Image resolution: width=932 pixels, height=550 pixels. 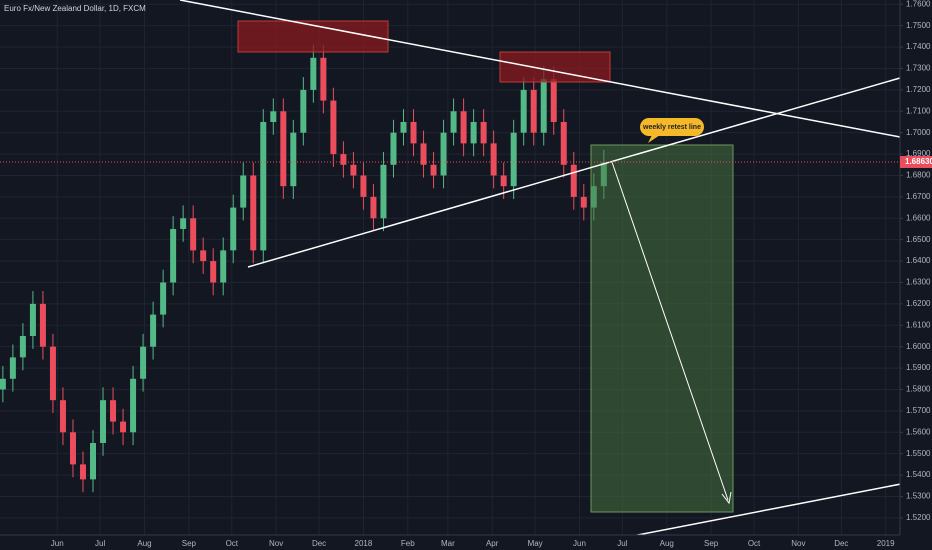 I want to click on forecast-arrow, so click(x=670, y=331).